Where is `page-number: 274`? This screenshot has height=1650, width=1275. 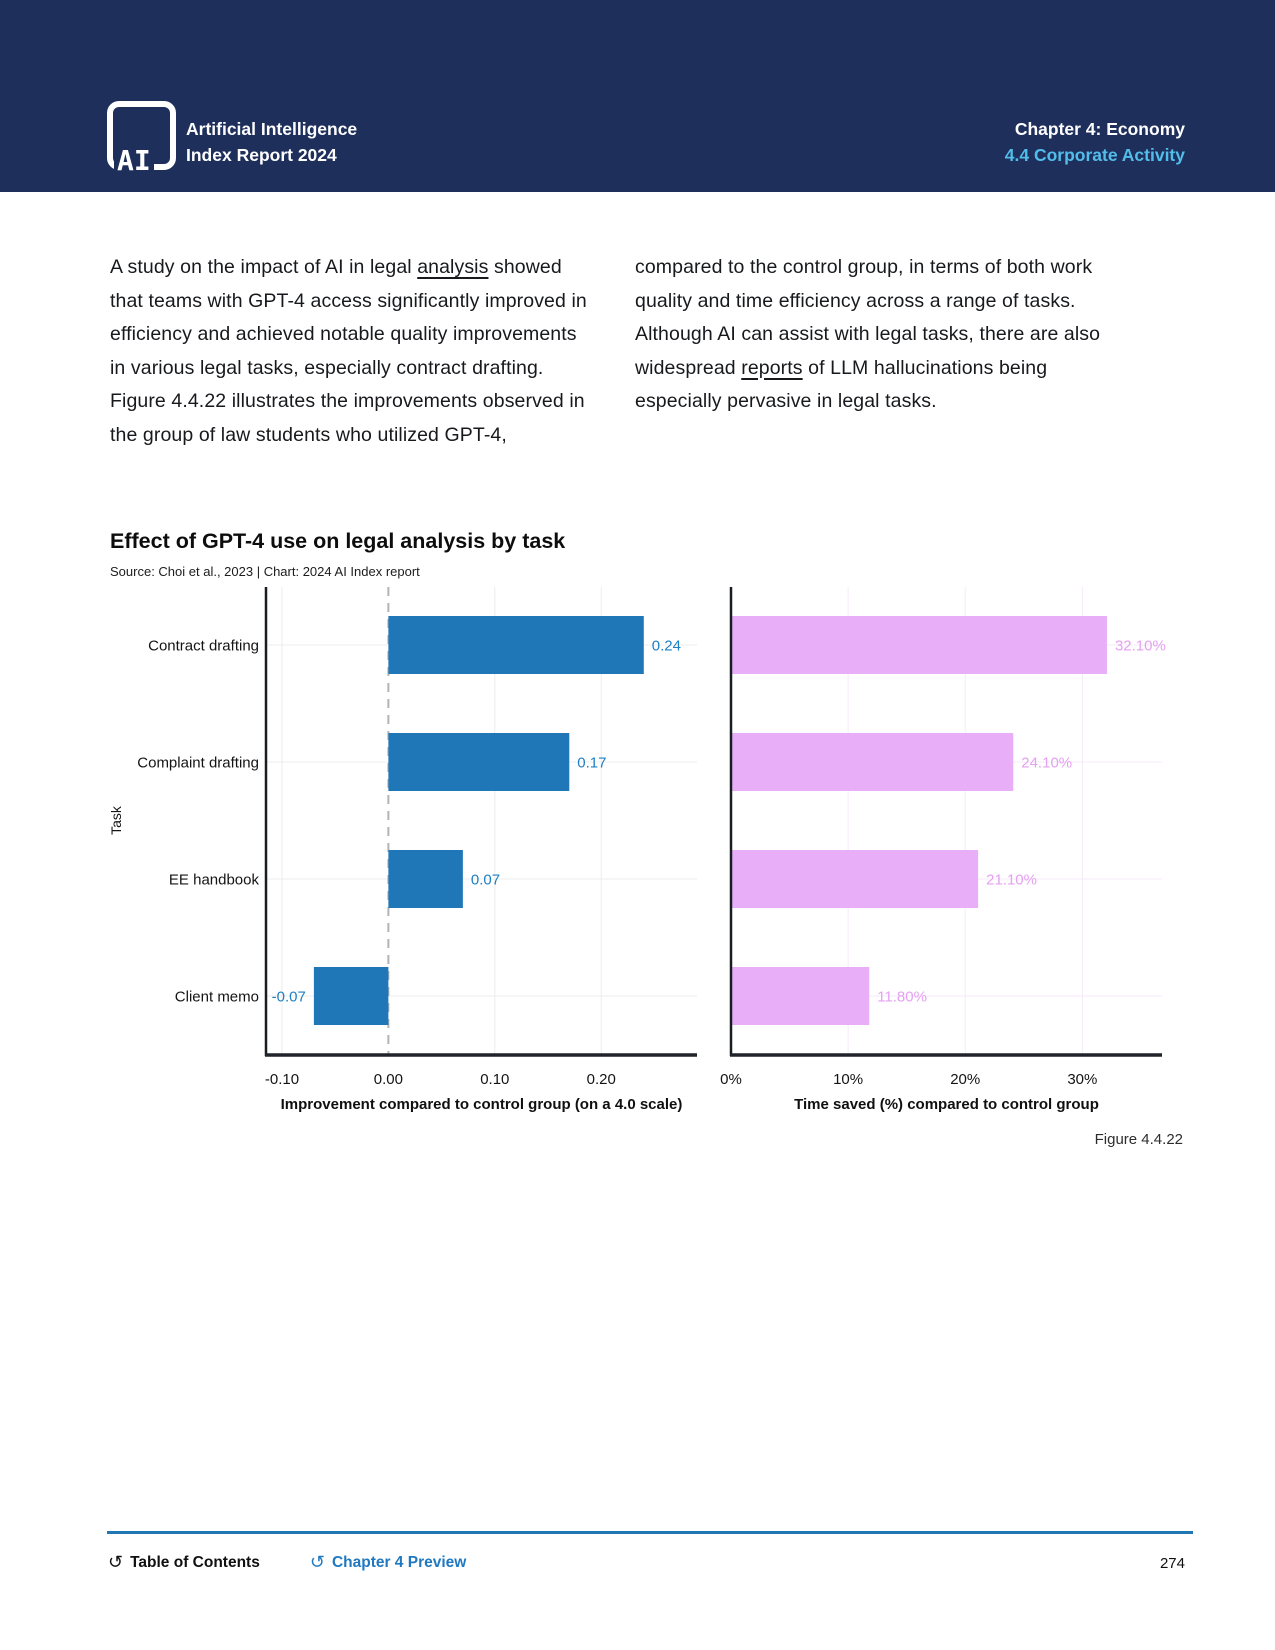
page-number: 274 is located at coordinates (1172, 1563).